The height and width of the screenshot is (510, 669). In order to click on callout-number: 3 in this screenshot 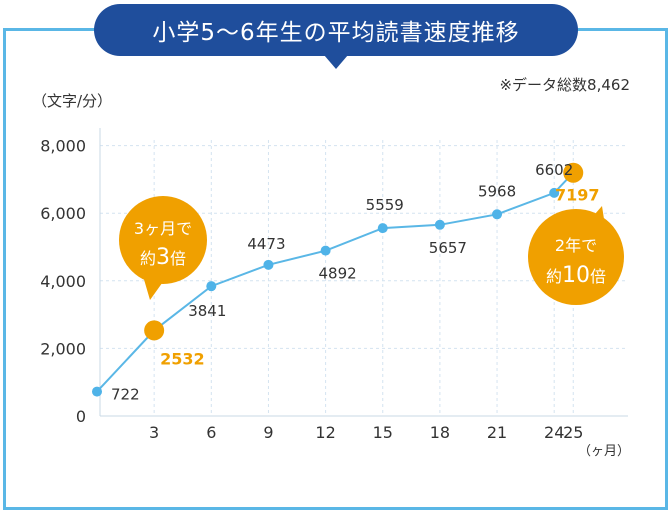, I will do `click(163, 257)`.